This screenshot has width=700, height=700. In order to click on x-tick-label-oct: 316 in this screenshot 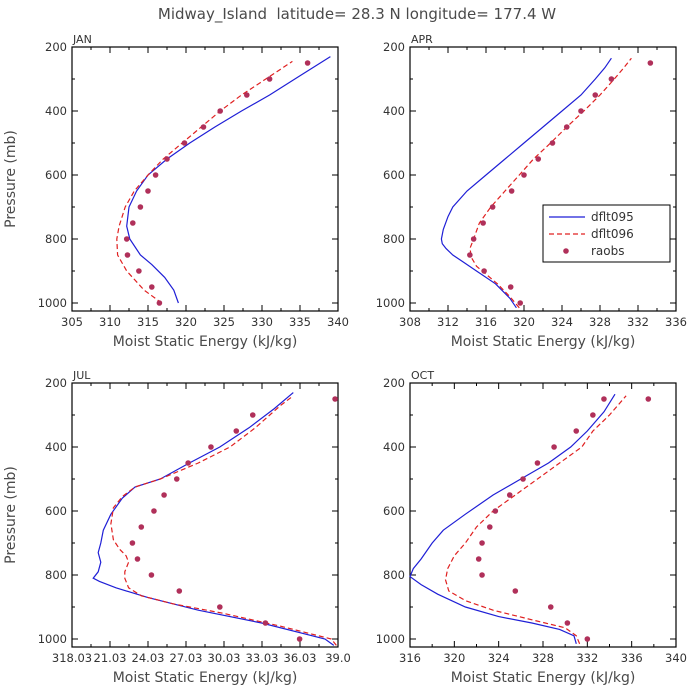, I will do `click(410, 658)`.